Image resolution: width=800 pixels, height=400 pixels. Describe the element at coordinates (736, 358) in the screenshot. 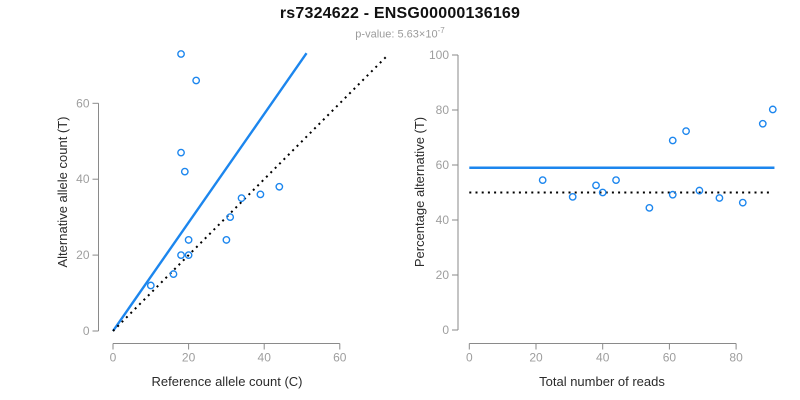

I see `x-tick-label: 80` at that location.